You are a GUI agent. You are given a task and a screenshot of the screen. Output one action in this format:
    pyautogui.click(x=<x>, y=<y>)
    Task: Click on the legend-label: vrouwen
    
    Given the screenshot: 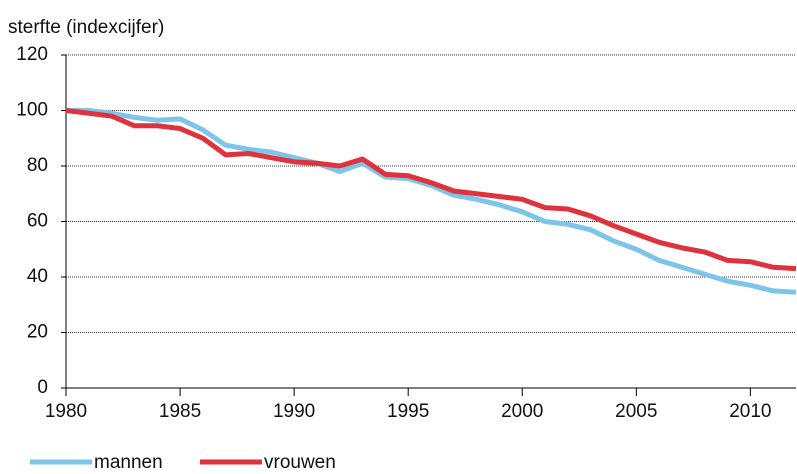 What is the action you would take?
    pyautogui.click(x=300, y=462)
    